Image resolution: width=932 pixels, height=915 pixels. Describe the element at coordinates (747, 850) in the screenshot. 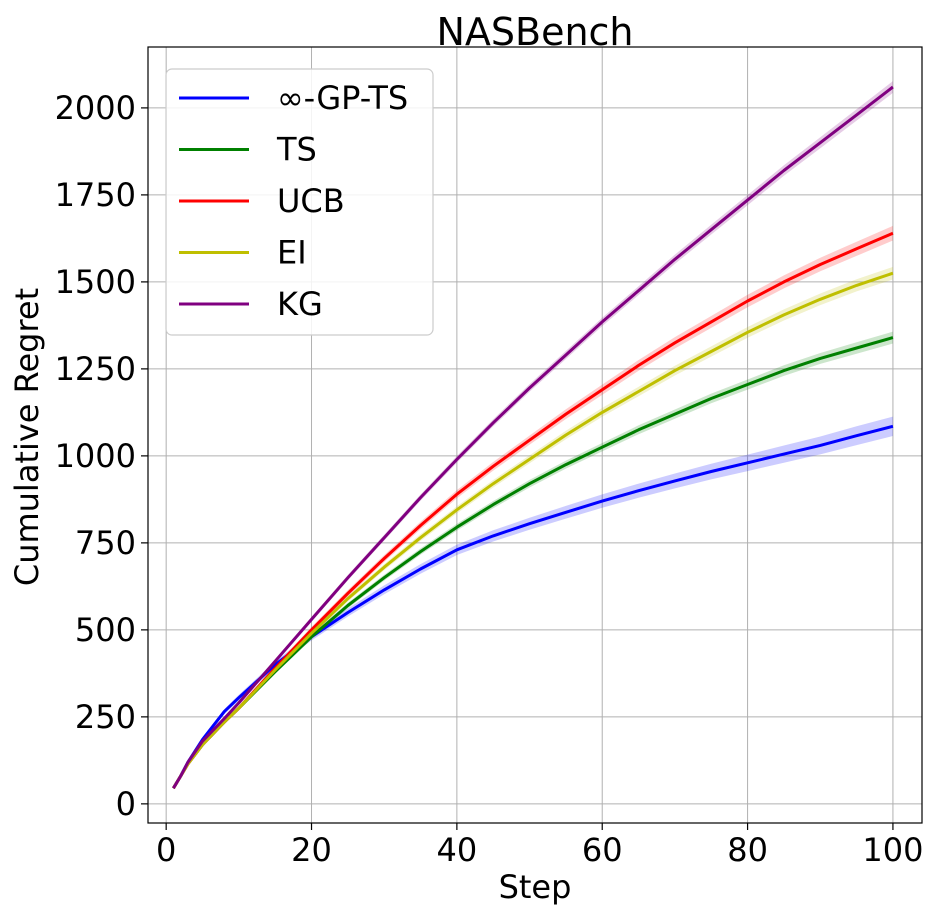

I see `x-tick-label: 80` at that location.